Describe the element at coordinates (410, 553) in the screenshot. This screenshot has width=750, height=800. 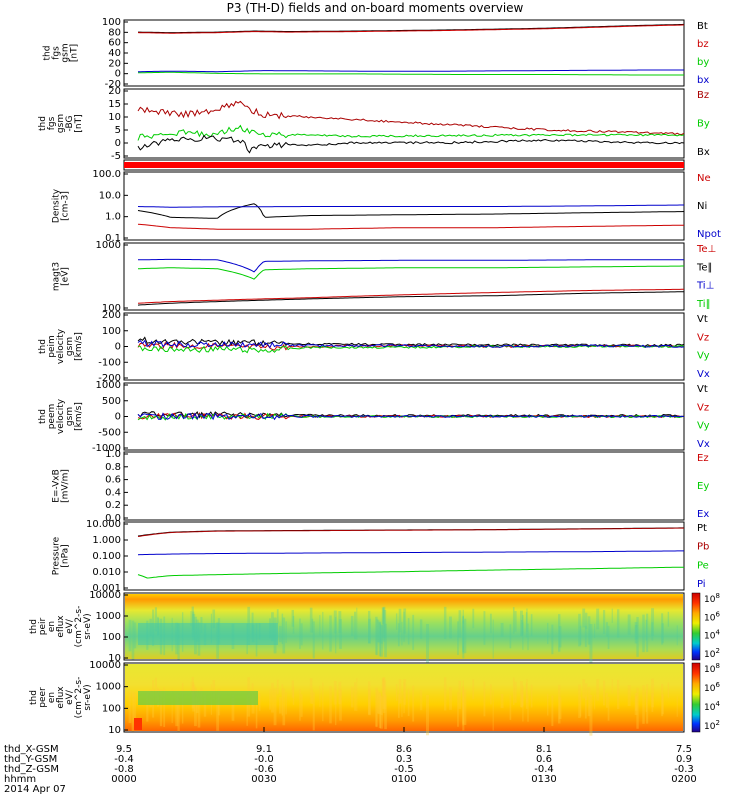
I see `series-line-Pi` at that location.